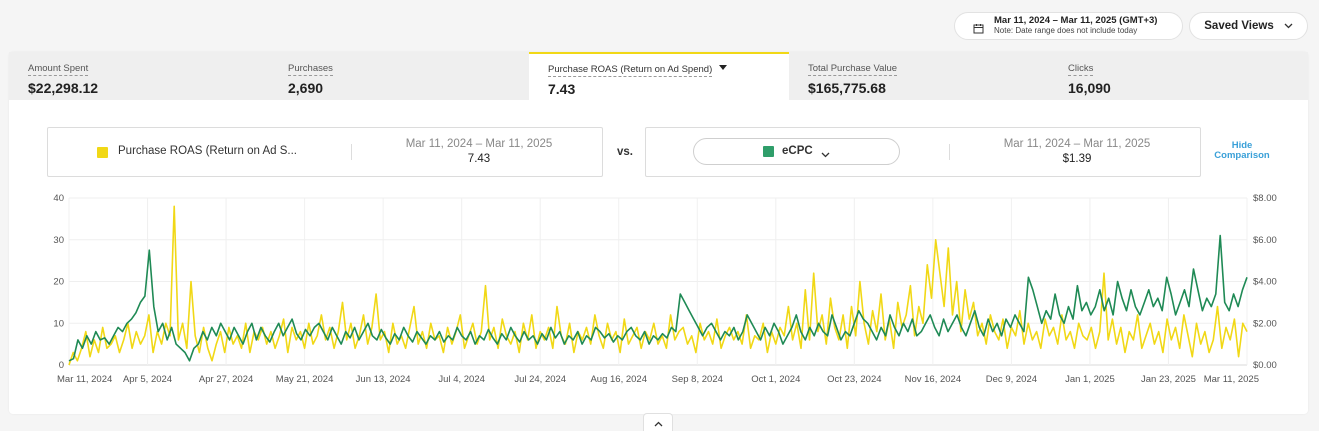 The height and width of the screenshot is (431, 1319). I want to click on hide-comparison-link: Hide Comparison, so click(1242, 151).